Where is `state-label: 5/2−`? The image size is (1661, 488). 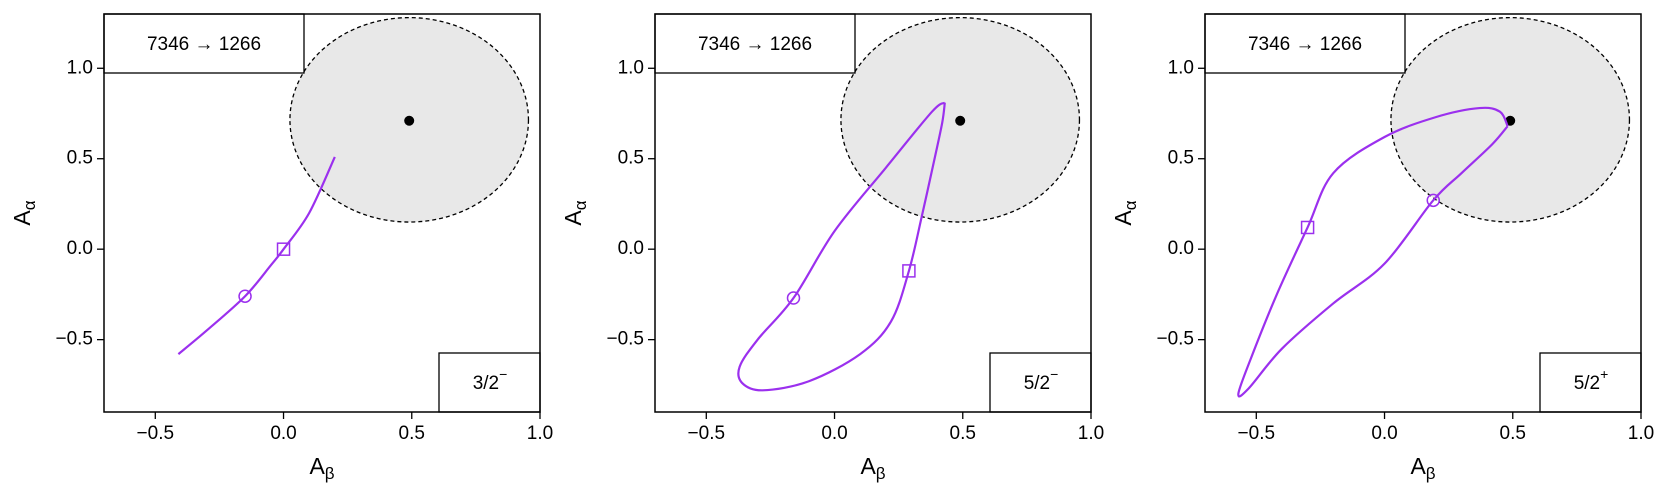 state-label: 5/2− is located at coordinates (1041, 380).